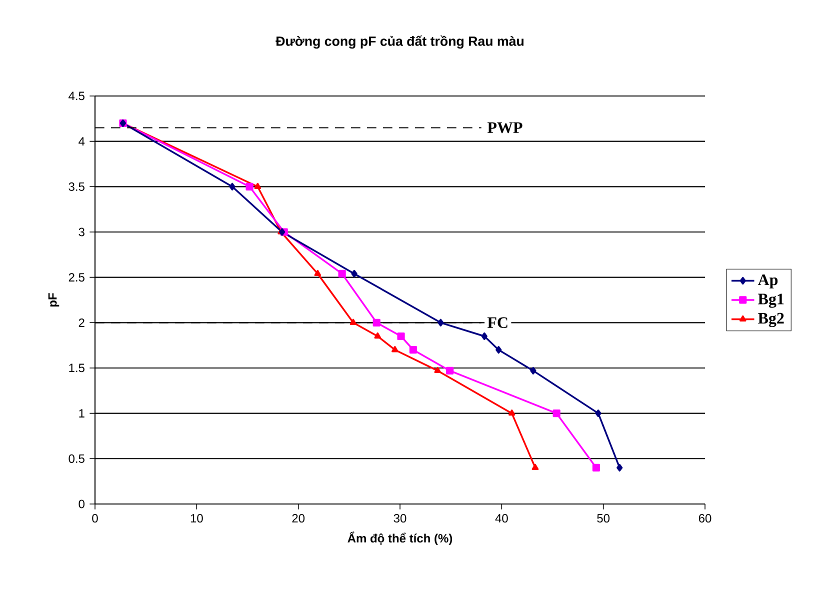 The width and height of the screenshot is (832, 591). What do you see at coordinates (76, 458) in the screenshot?
I see `y-tick-label: 0.5` at bounding box center [76, 458].